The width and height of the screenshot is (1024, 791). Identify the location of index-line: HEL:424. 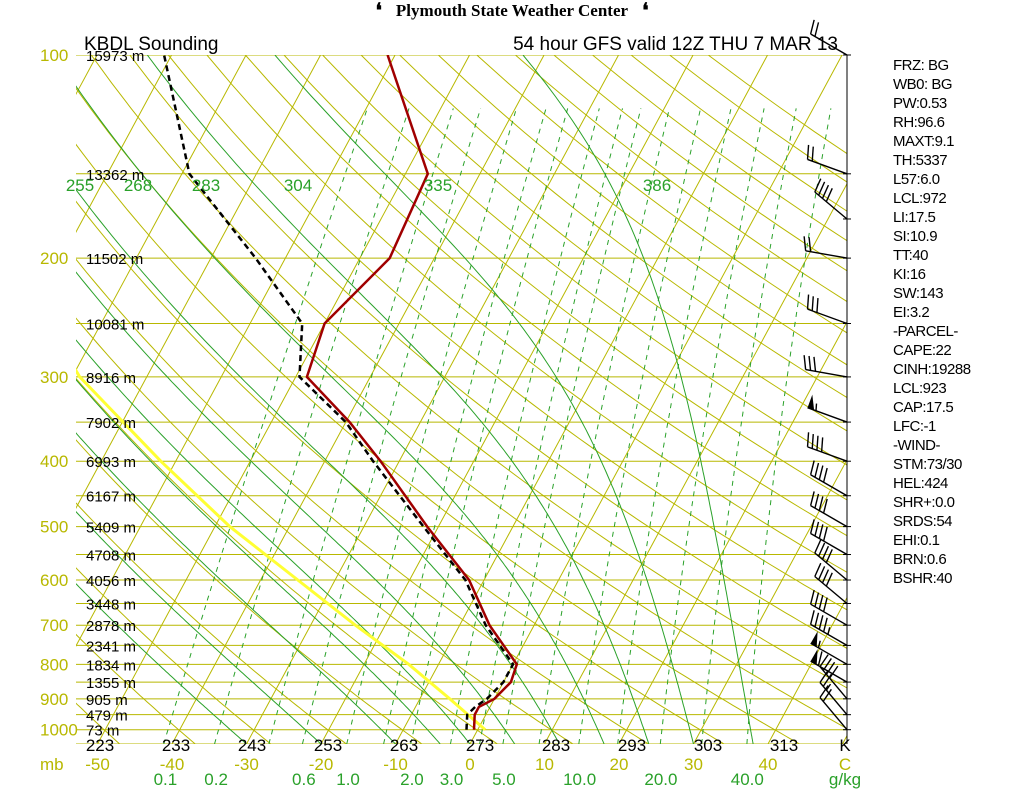
(920, 483).